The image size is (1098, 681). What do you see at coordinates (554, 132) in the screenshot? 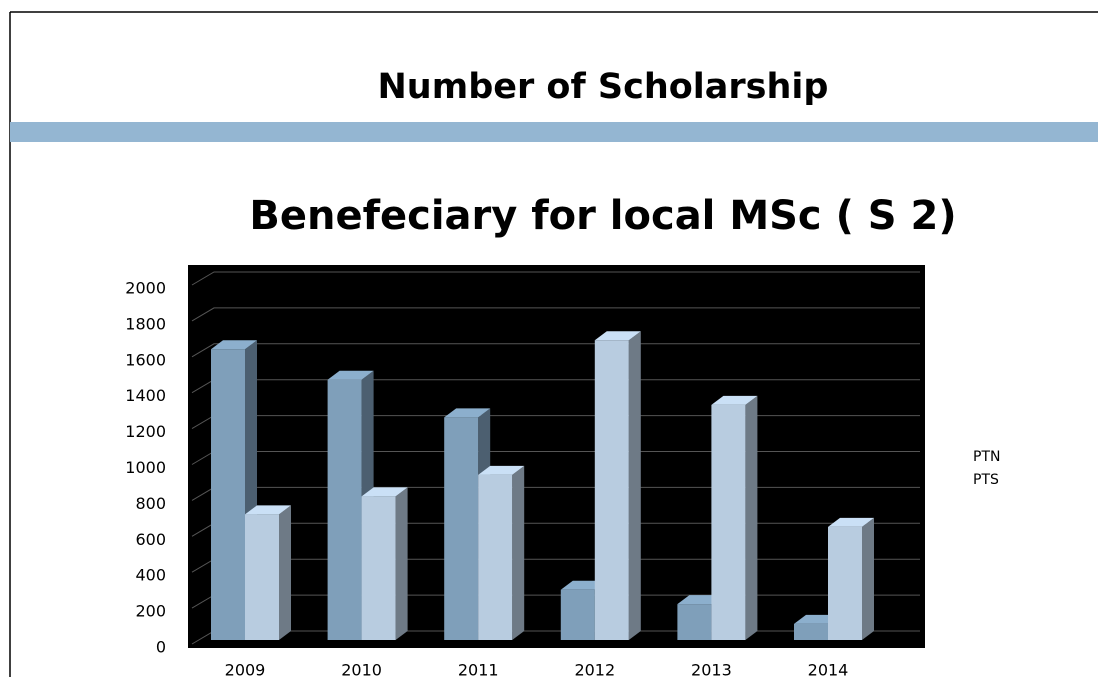
I see `title-band` at bounding box center [554, 132].